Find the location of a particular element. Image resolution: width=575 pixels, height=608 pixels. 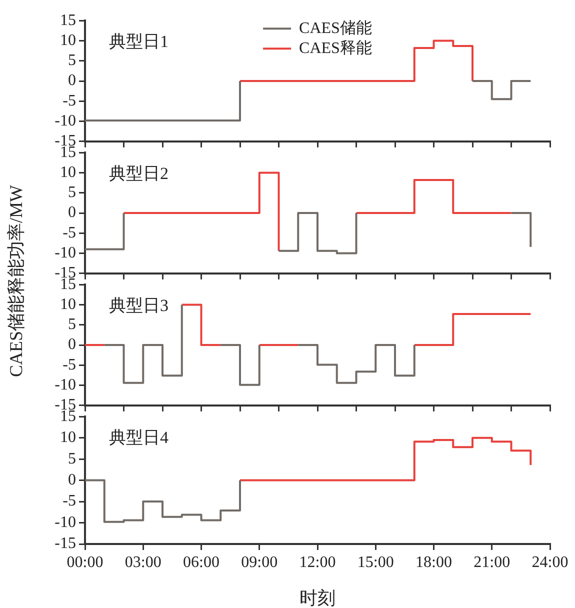

annotation: 典型日2 is located at coordinates (138, 174).